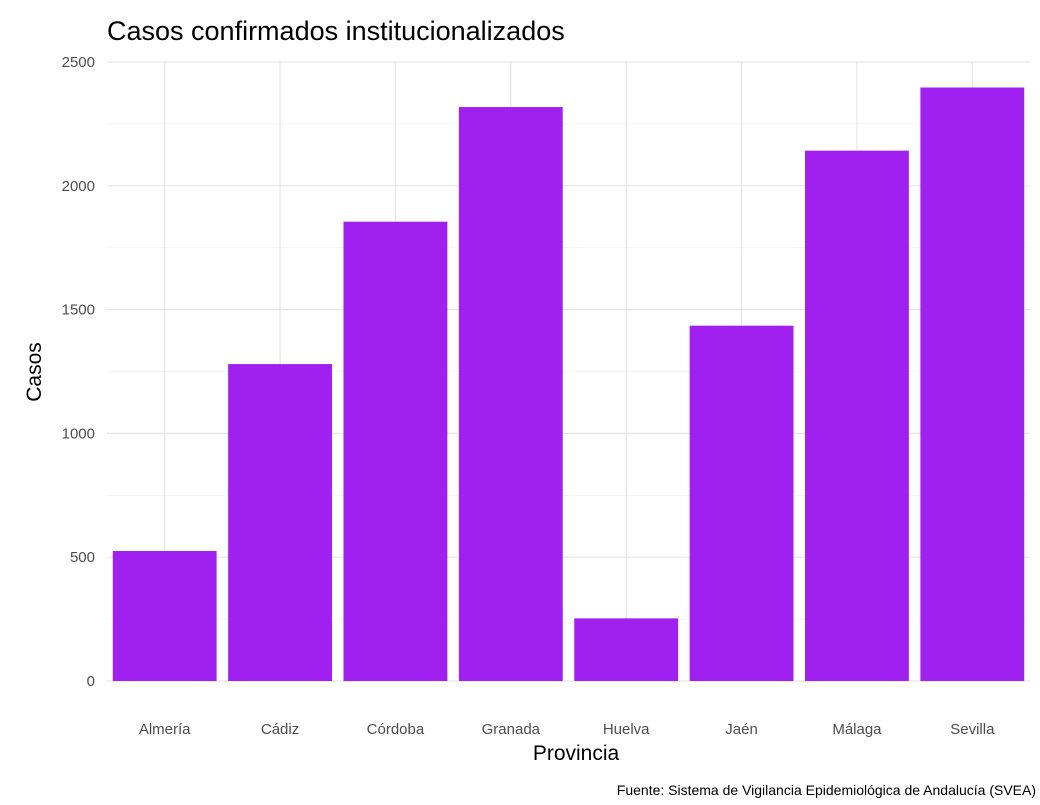 This screenshot has height=805, width=1040. Describe the element at coordinates (78, 62) in the screenshot. I see `y-tick-label: 2500` at that location.